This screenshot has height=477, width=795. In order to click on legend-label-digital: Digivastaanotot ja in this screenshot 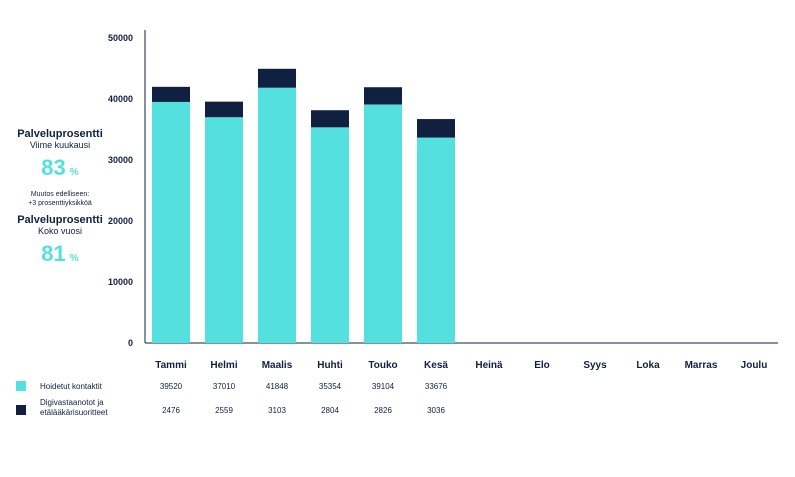, I will do `click(72, 402)`.